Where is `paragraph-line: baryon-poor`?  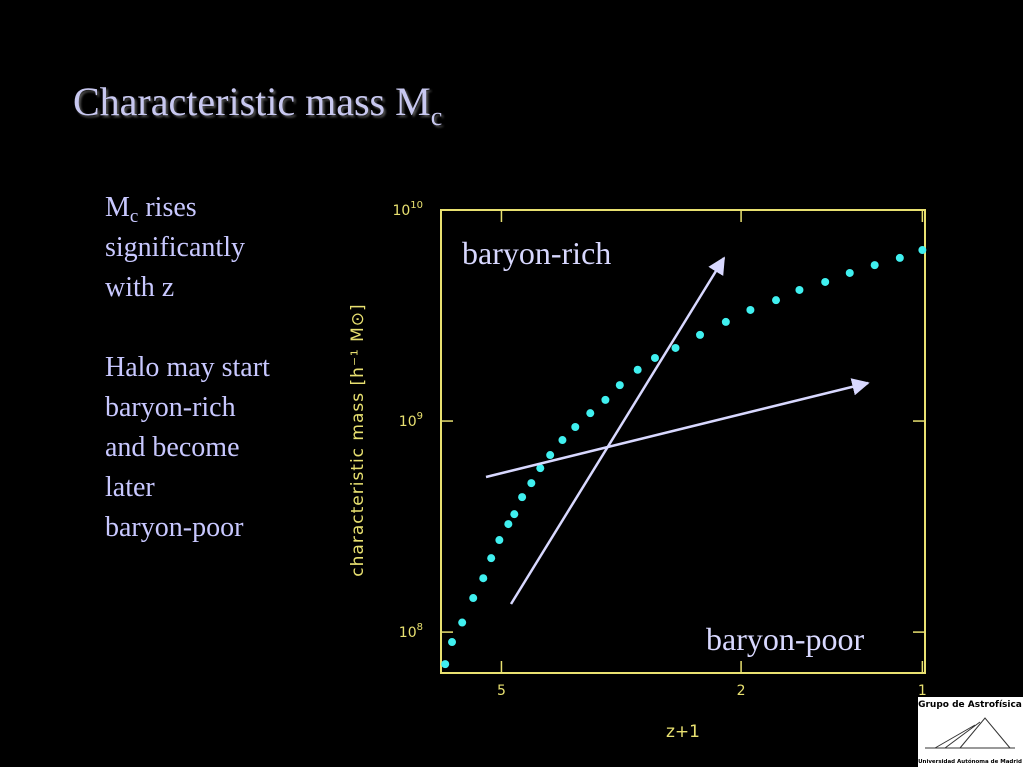
paragraph-line: baryon-poor is located at coordinates (174, 527).